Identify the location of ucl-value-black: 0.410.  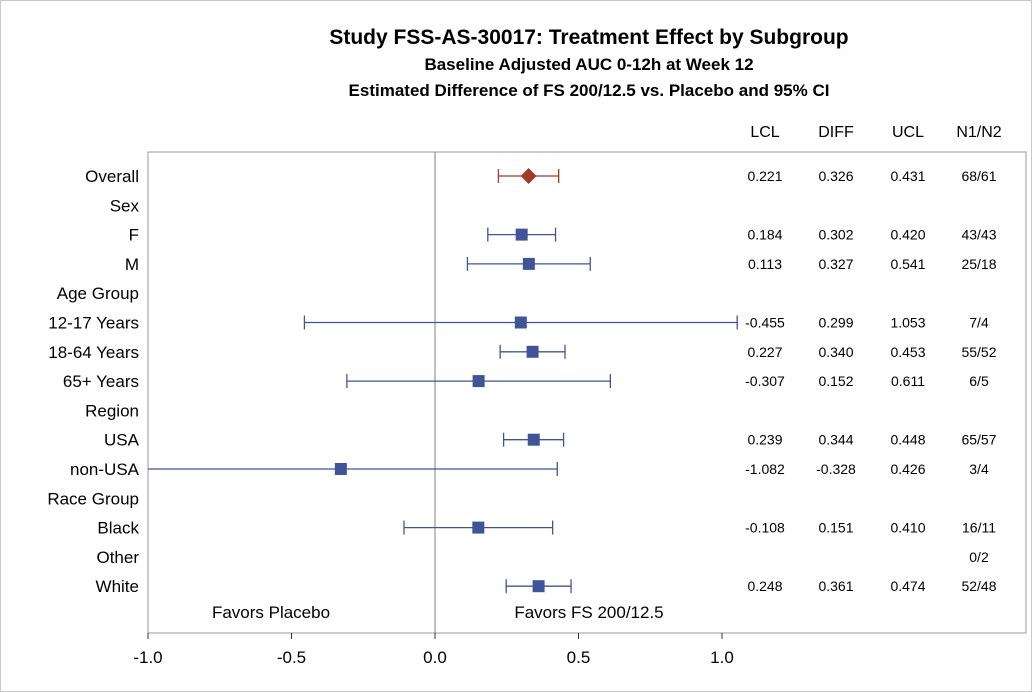
(907, 528).